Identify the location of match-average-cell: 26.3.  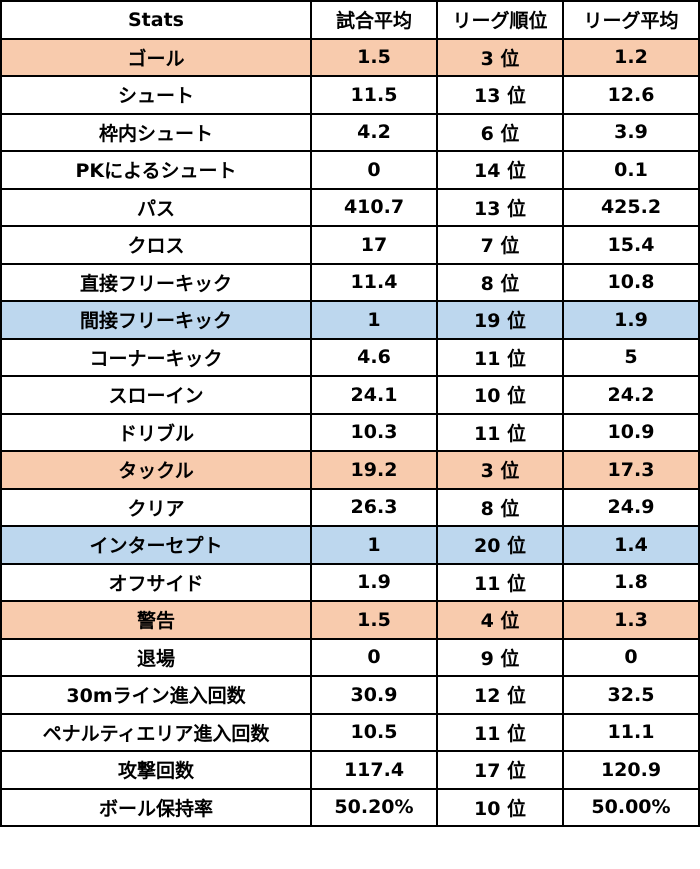
(374, 507).